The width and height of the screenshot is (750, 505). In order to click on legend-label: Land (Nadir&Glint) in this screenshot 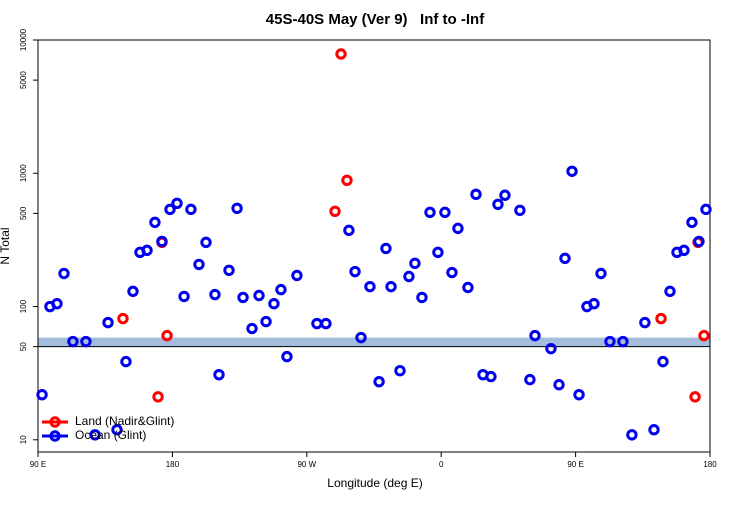, I will do `click(124, 421)`.